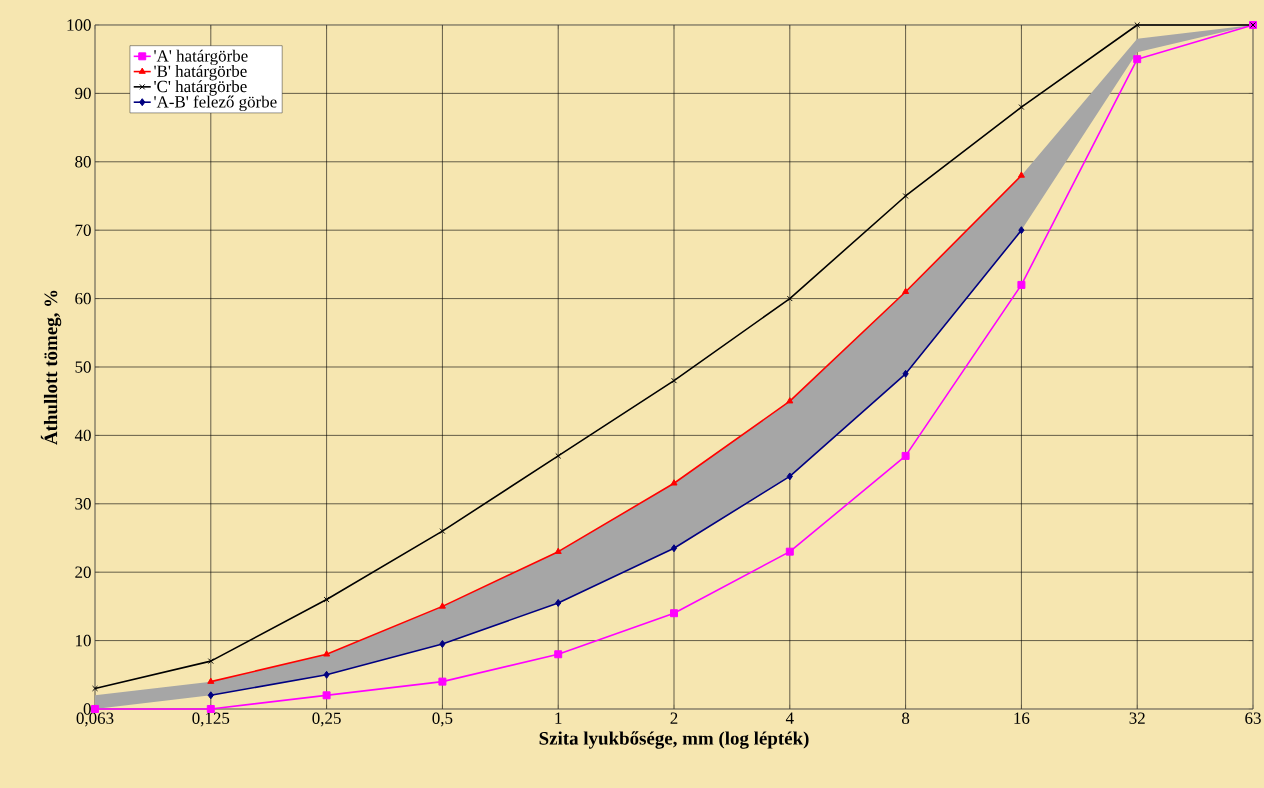 This screenshot has height=788, width=1264. What do you see at coordinates (83, 298) in the screenshot?
I see `y-tick-label: 60` at bounding box center [83, 298].